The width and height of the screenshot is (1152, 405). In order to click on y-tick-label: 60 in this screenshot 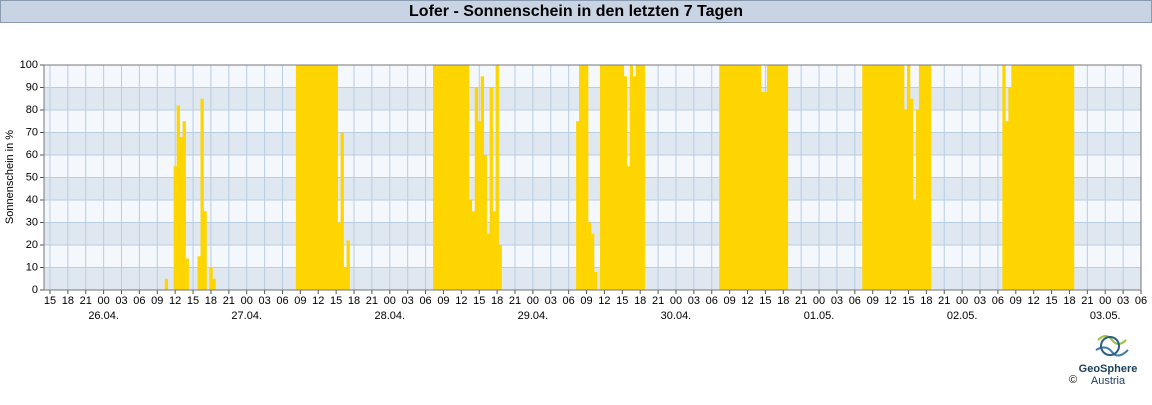, I will do `click(32, 155)`.